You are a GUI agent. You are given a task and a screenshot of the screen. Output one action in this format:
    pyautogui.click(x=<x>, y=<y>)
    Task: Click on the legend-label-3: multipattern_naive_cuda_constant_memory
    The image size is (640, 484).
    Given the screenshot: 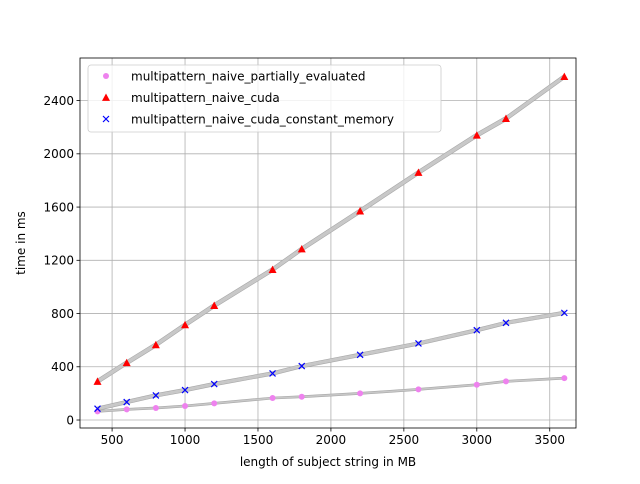 What is the action you would take?
    pyautogui.click(x=262, y=119)
    